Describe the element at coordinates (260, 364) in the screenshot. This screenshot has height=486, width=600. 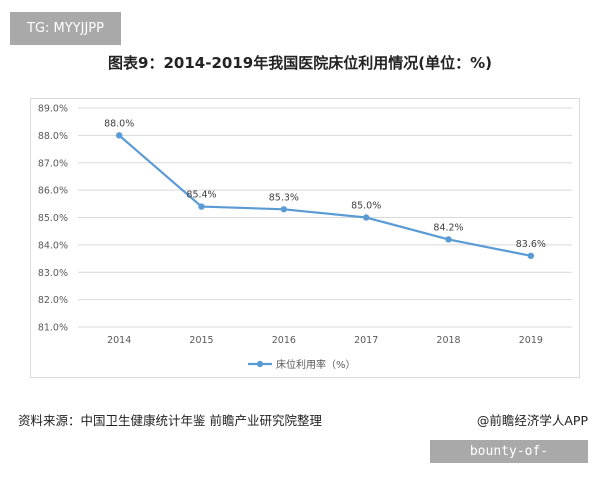
I see `legend-marker` at that location.